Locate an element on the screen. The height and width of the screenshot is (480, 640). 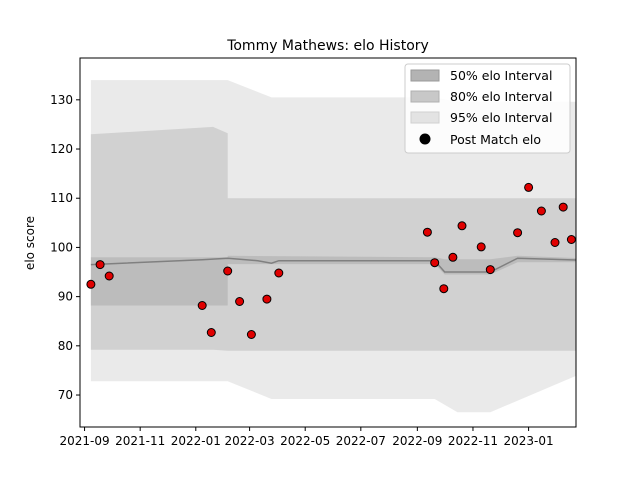
chart-title: Tommy Mathews: elo History is located at coordinates (327, 46).